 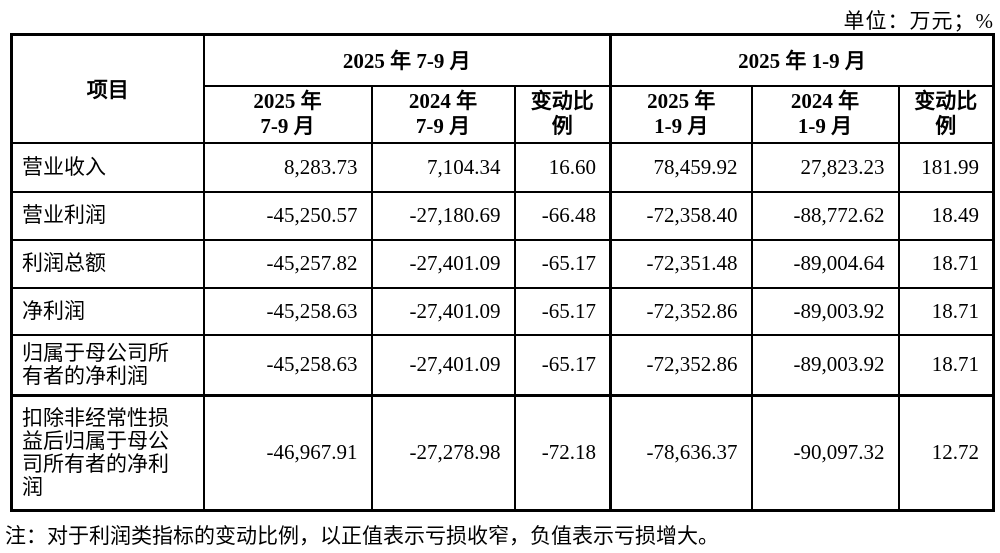 I want to click on row-label-text: 归属于母公司所有者的净利润, so click(x=95, y=364).